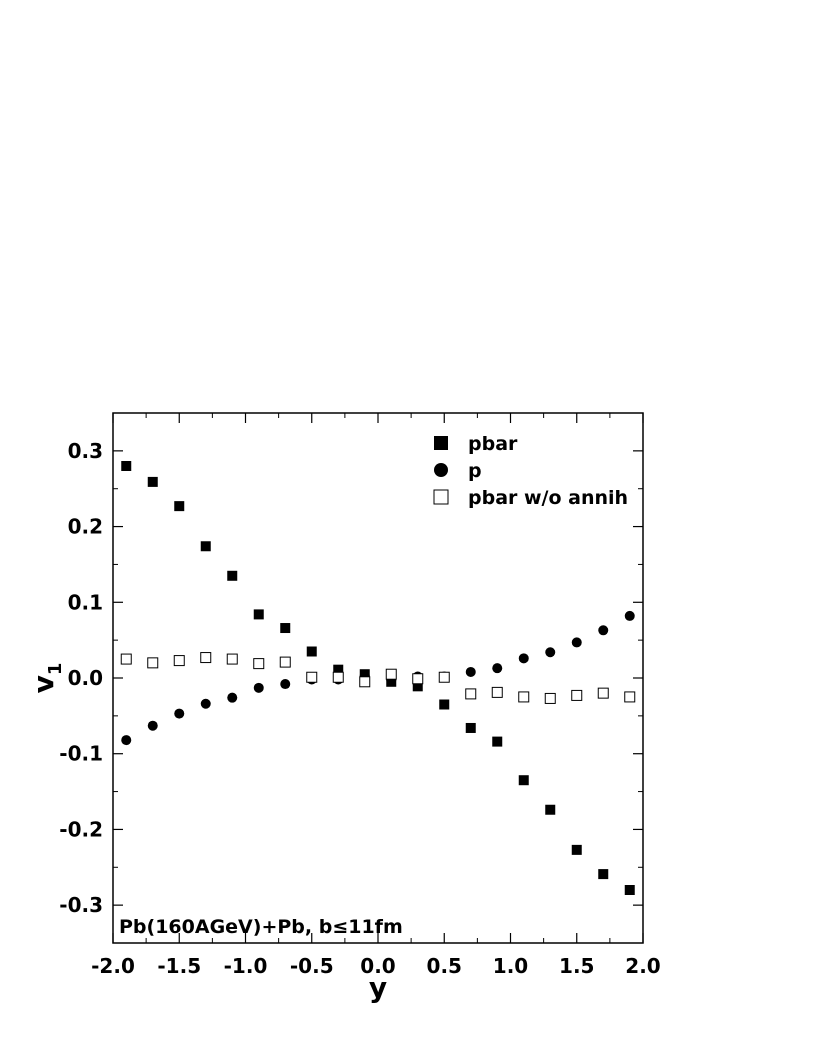  I want to click on y-tick-labels: -0.3 -0.2 -0.1 0.0 0.1 0.2 0.3, so click(81, 678).